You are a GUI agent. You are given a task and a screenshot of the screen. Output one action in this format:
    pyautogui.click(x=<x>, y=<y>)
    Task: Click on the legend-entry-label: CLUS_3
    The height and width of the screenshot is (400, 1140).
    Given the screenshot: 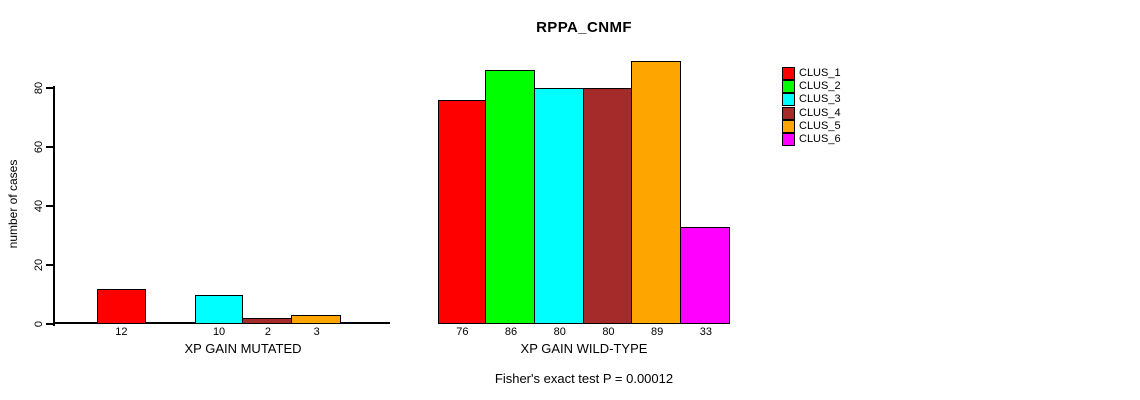 What is the action you would take?
    pyautogui.click(x=820, y=99)
    